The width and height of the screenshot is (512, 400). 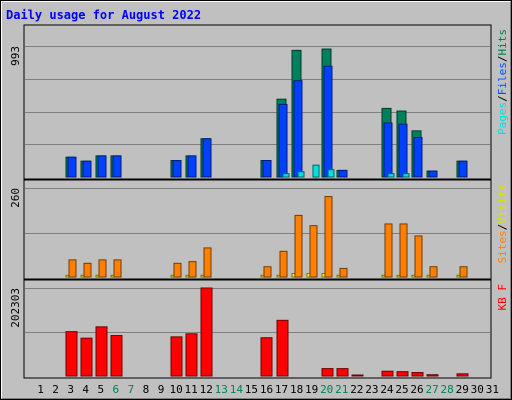 What do you see at coordinates (15, 56) in the screenshot?
I see `panel-hits-ymax-label: 993` at bounding box center [15, 56].